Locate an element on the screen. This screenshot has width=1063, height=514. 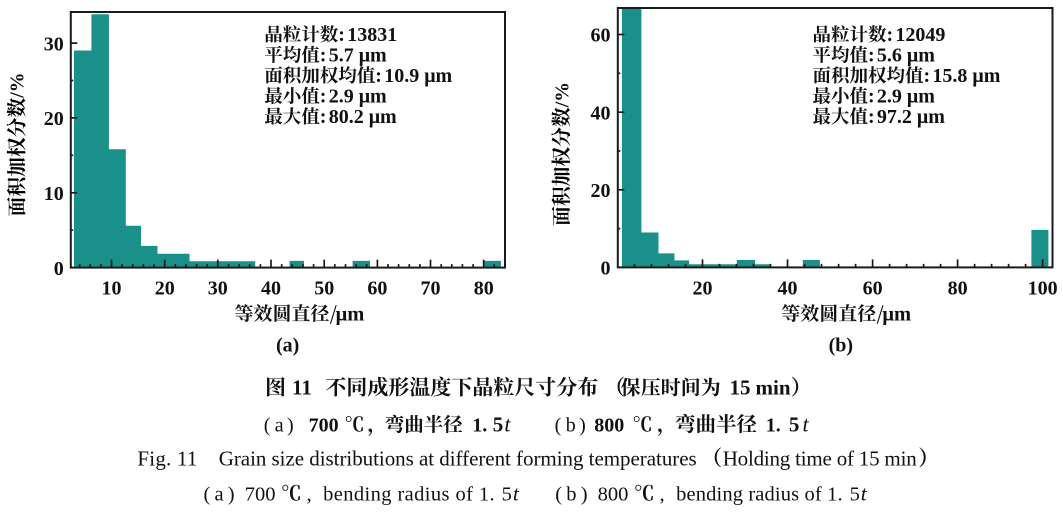
svg-text: (b) is located at coordinates (841, 345).